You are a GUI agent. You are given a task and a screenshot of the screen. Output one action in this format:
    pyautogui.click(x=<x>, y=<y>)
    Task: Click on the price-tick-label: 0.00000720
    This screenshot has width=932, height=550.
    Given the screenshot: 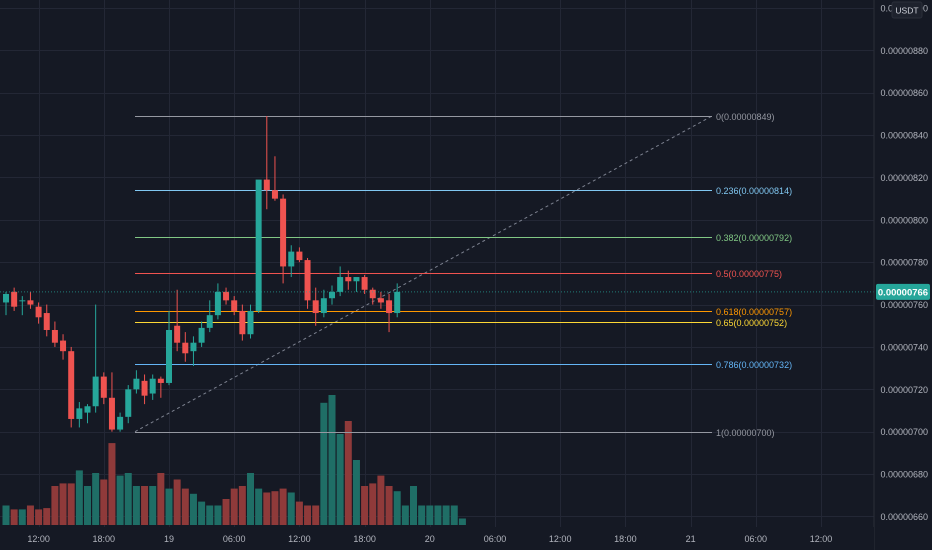 What is the action you would take?
    pyautogui.click(x=904, y=390)
    